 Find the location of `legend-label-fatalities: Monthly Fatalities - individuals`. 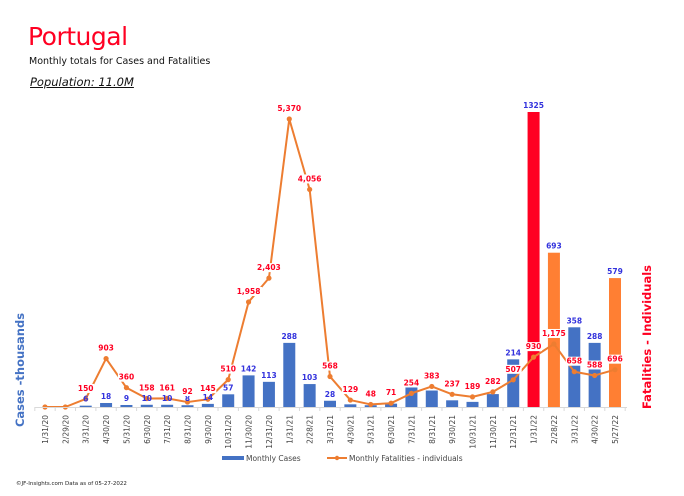

legend-label-fatalities: Monthly Fatalities - individuals is located at coordinates (406, 458).